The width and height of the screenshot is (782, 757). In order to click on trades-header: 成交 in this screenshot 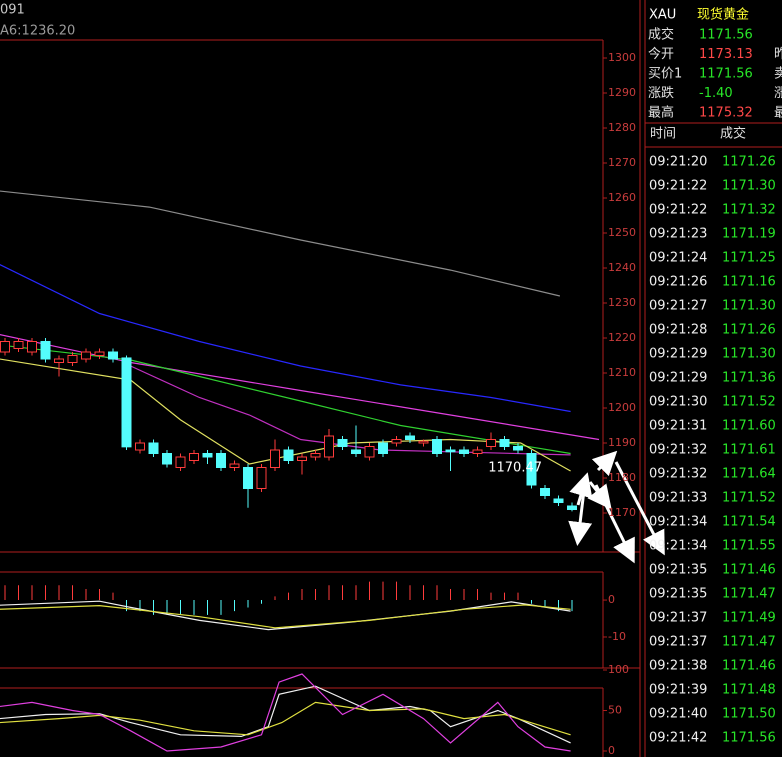, I will do `click(733, 134)`.